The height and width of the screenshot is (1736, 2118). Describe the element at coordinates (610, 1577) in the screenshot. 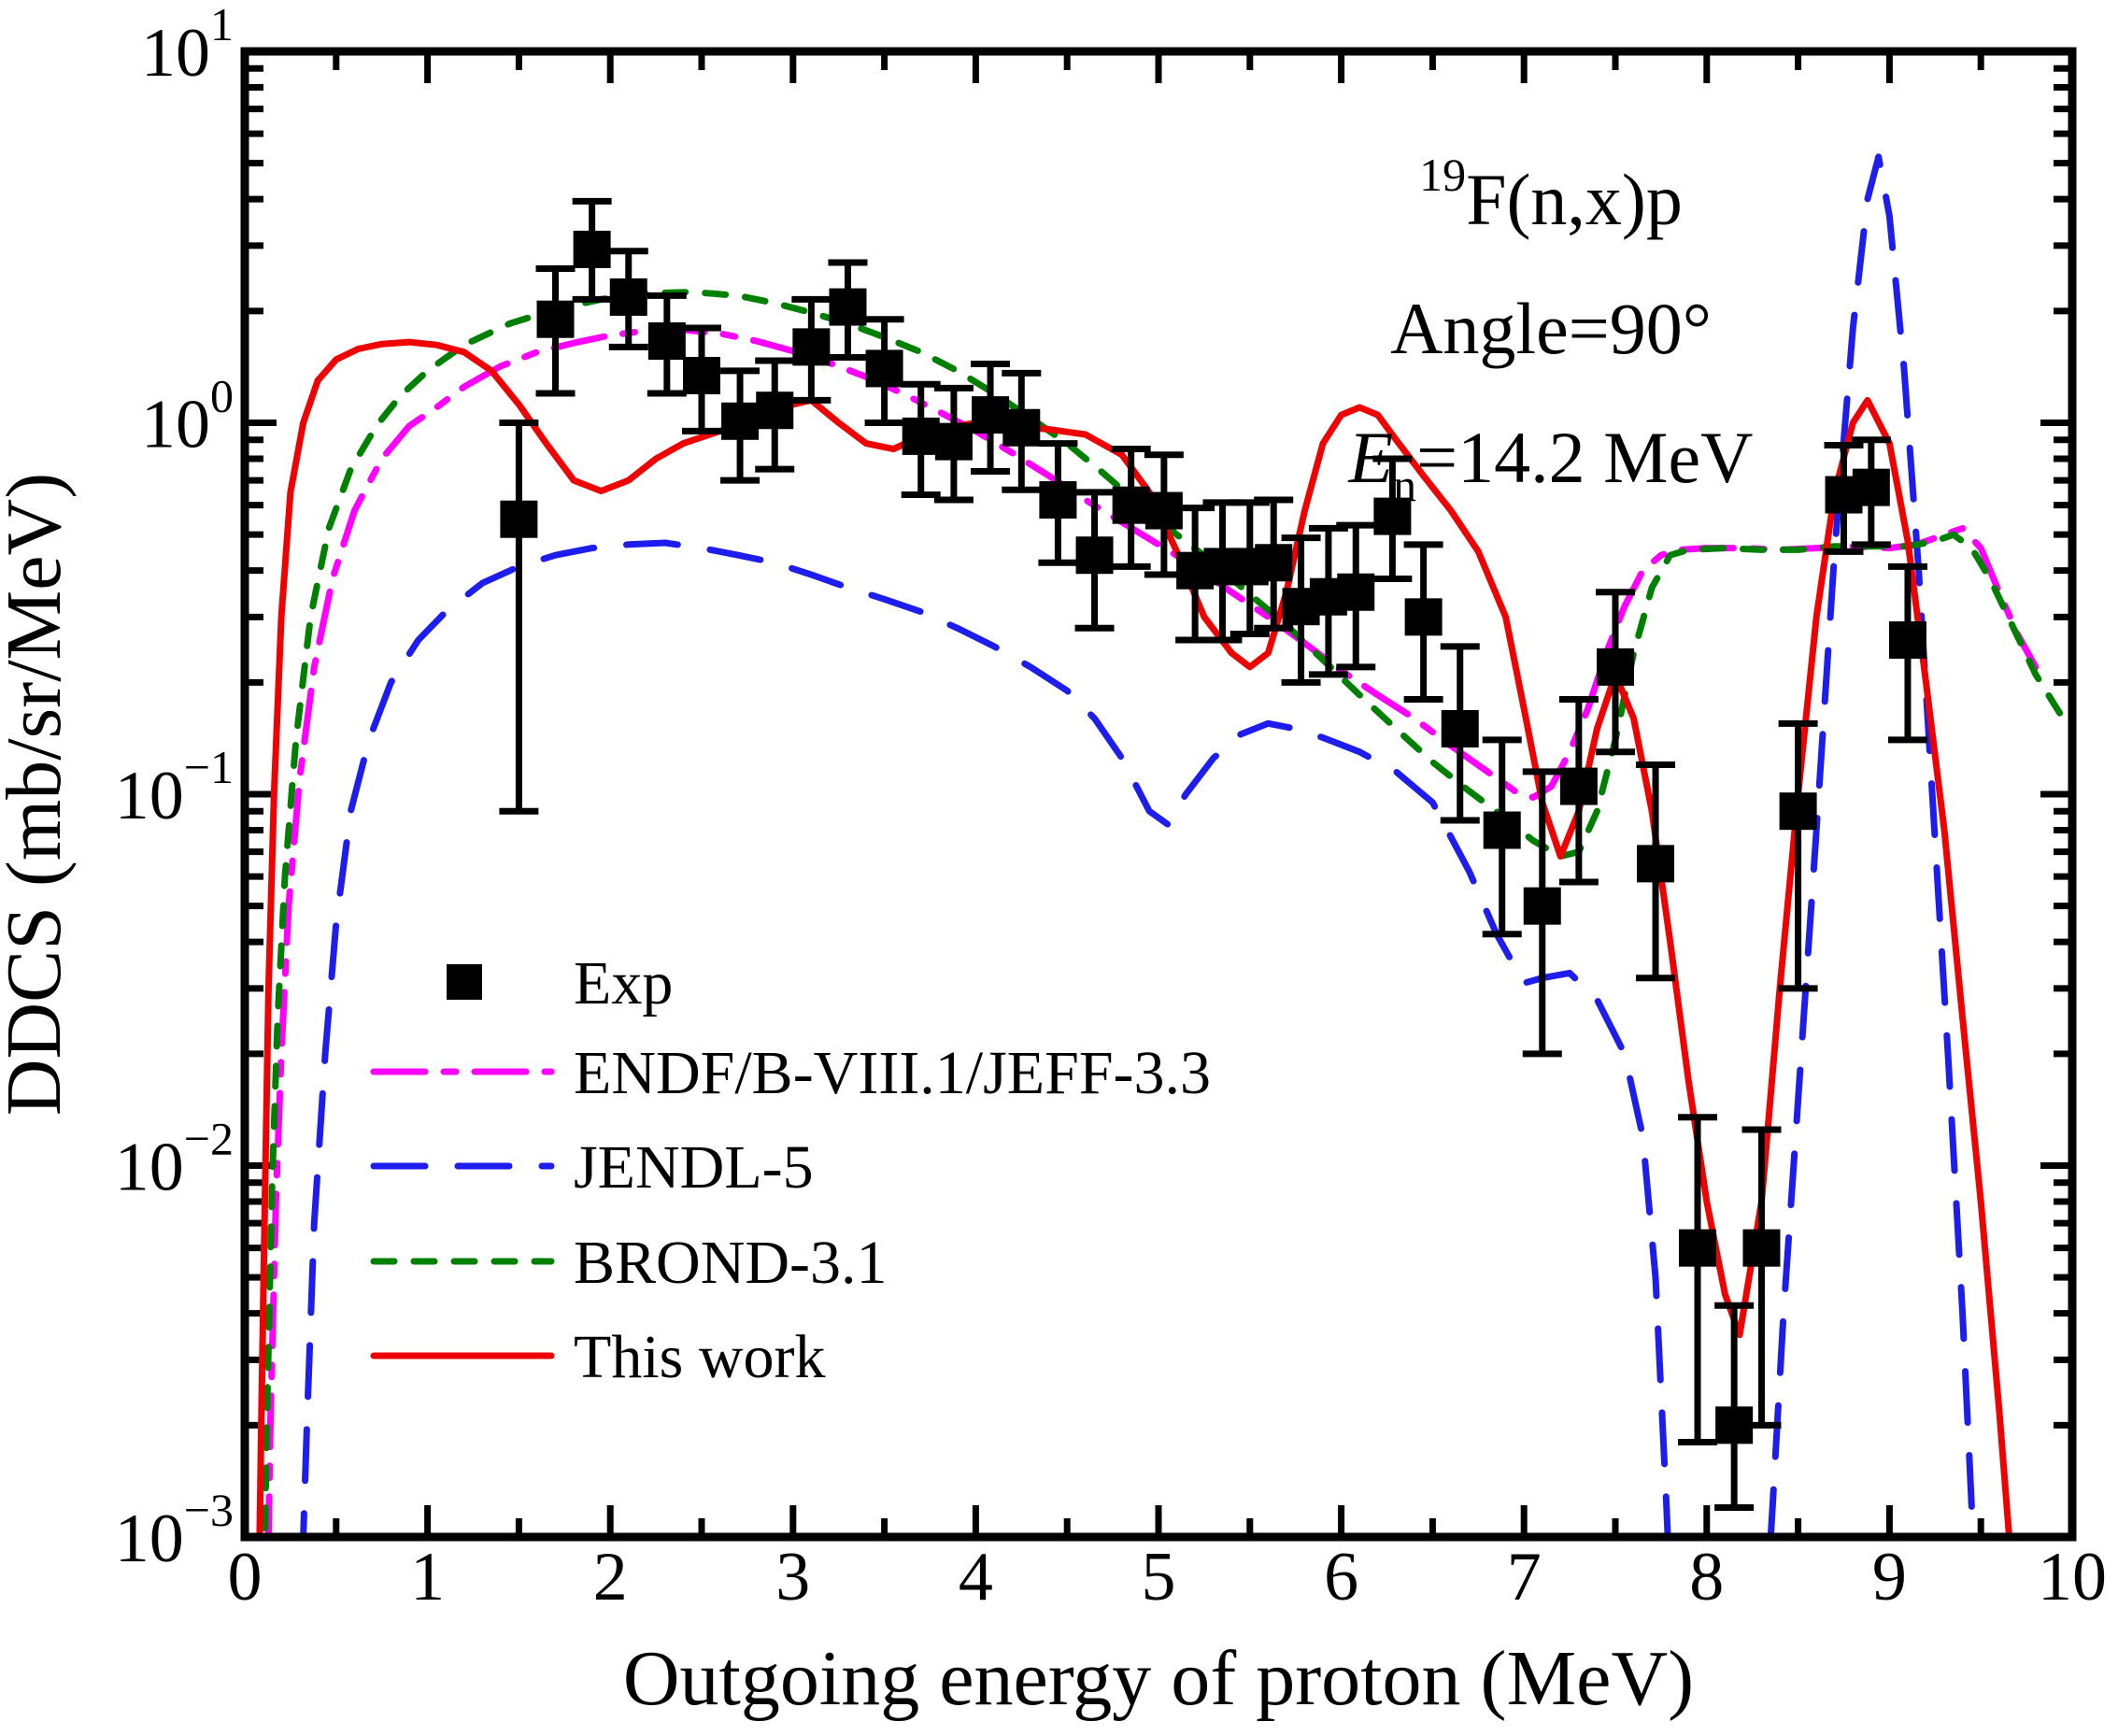

I see `x-tick-label: 2` at that location.